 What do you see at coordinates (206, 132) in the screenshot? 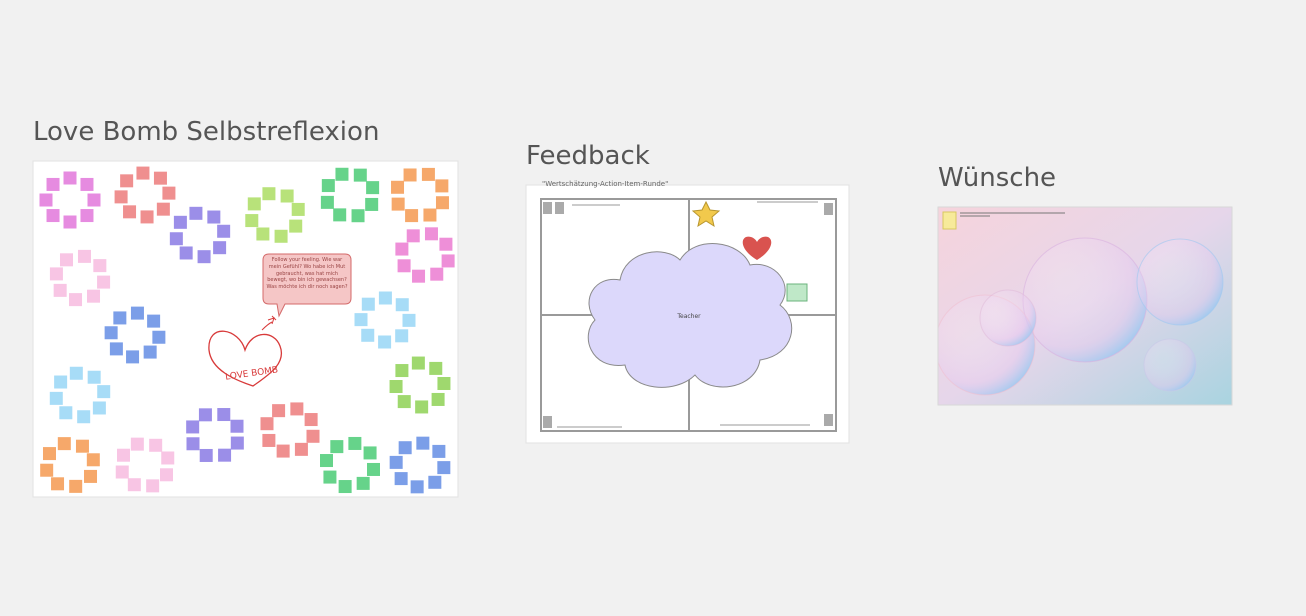
I see `frame-title: Love Bomb Selbstreflexion` at bounding box center [206, 132].